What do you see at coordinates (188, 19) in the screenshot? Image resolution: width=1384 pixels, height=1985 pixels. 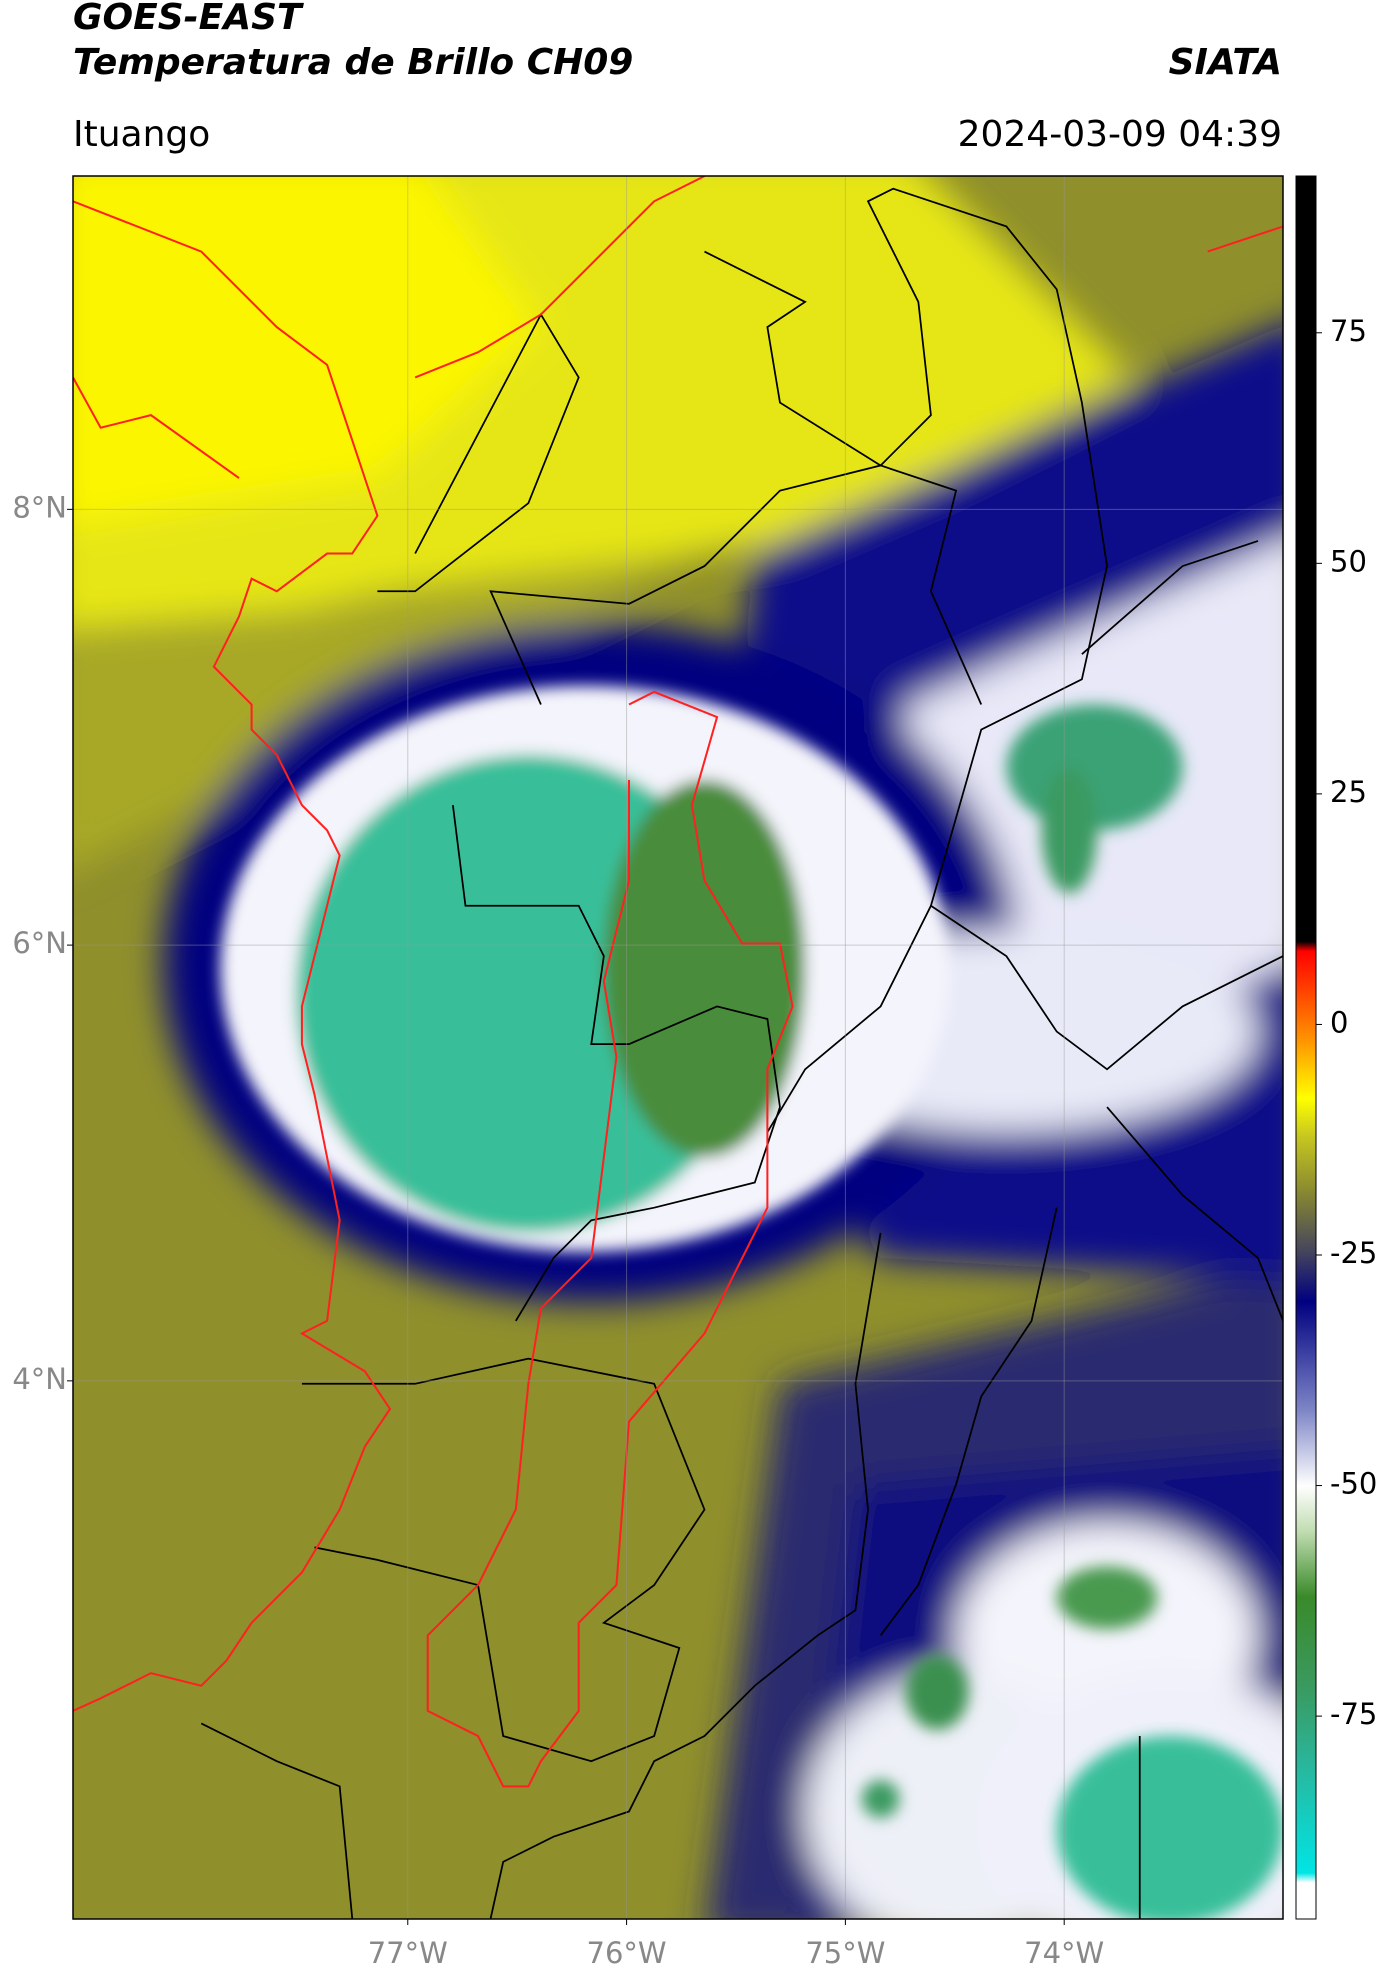 I see `title: GOES-EAST` at bounding box center [188, 19].